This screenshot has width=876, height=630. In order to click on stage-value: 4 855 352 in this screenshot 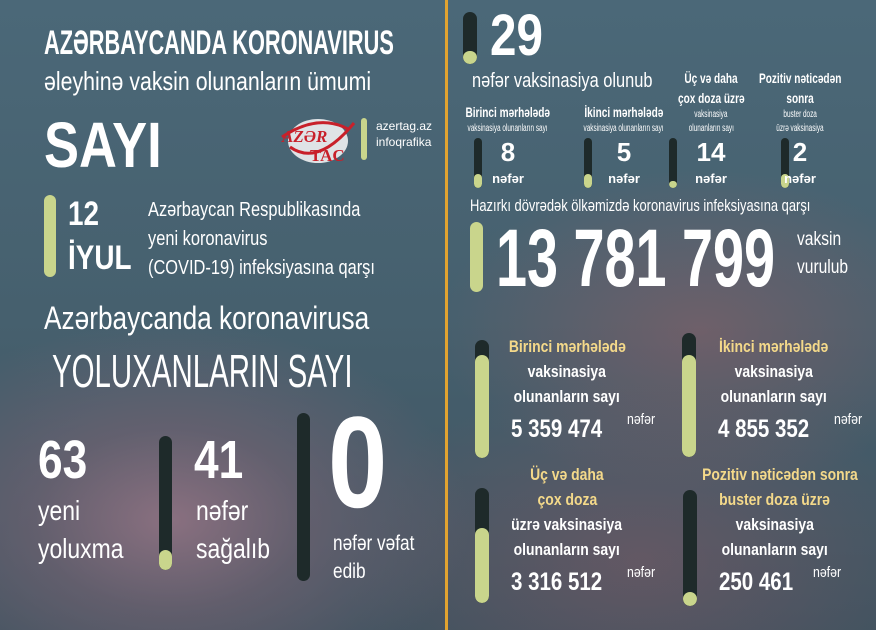, I will do `click(764, 429)`.